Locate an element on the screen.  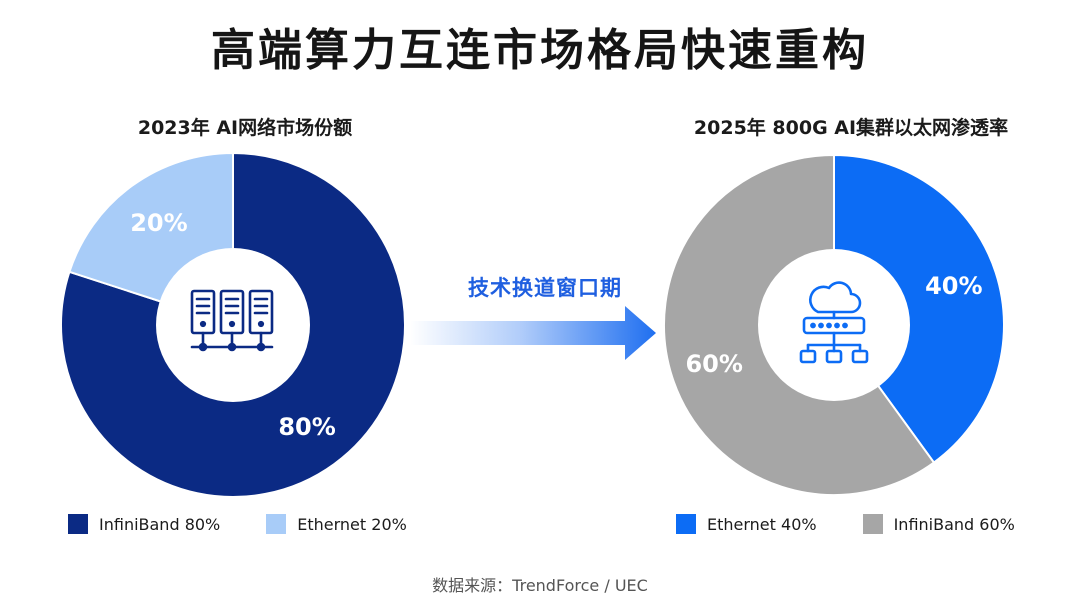
cloud-network-icon is located at coordinates (834, 322).